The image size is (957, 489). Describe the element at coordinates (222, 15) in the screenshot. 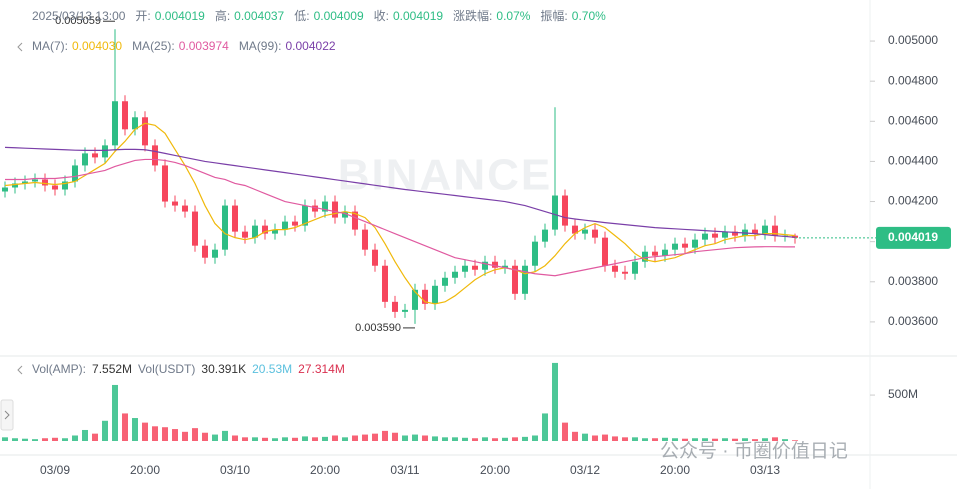

I see `header-label: 高:` at that location.